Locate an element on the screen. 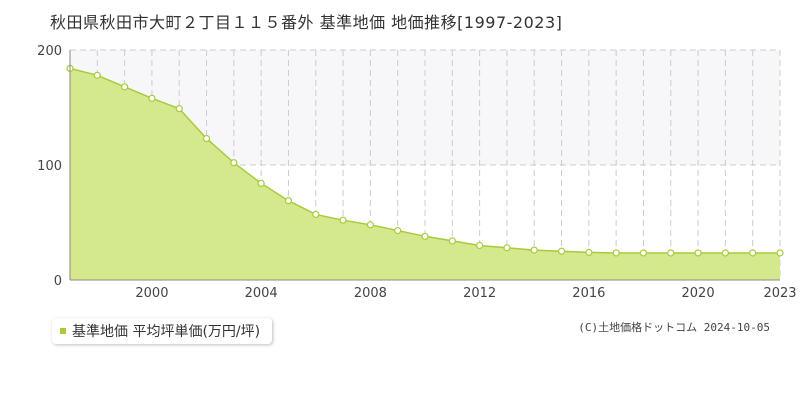 The image size is (800, 400). x-tick-label: 2023 is located at coordinates (779, 293).